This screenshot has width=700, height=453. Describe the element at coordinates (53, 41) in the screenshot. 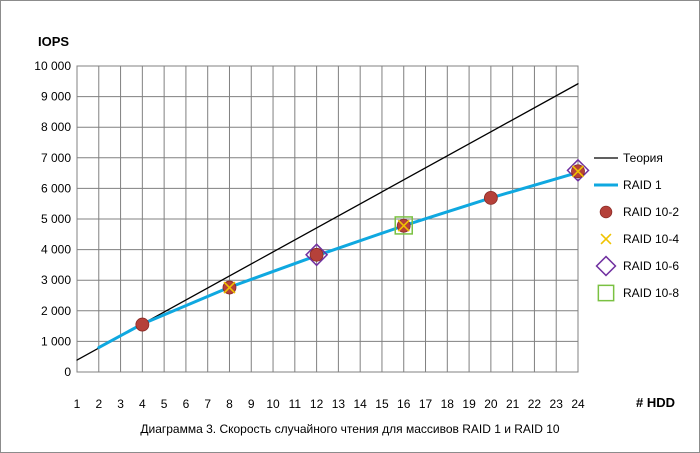

I see `y-axis-title: IOPS` at that location.